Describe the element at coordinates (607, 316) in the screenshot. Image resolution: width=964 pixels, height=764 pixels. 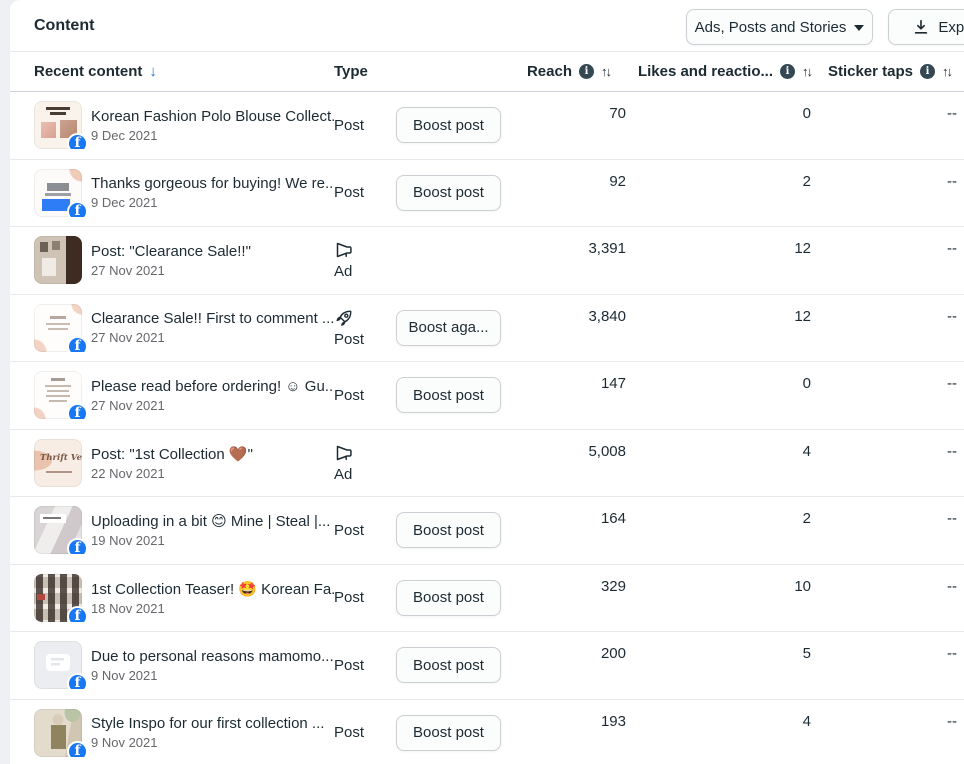
I see `reach-value: 3,840` at that location.